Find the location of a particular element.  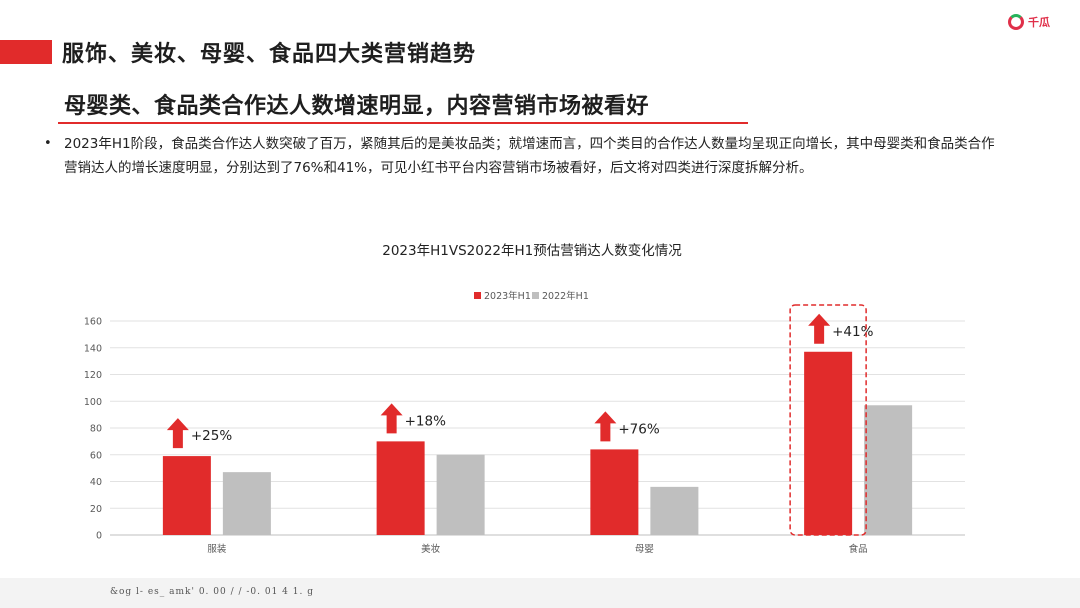

y-tick-label: 100 is located at coordinates (93, 402).